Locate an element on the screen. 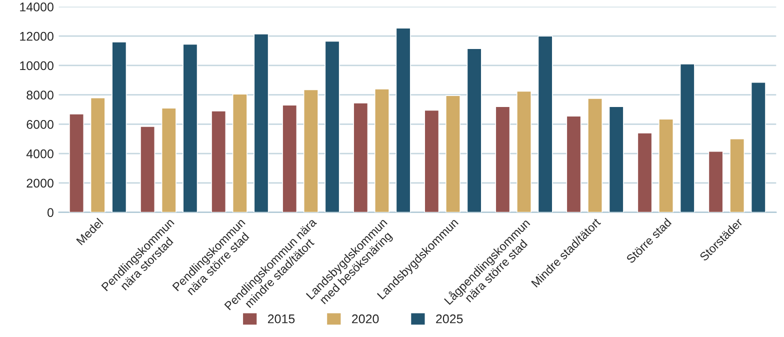 This screenshot has height=337, width=784. y-tick-label: 8000 is located at coordinates (40, 95).